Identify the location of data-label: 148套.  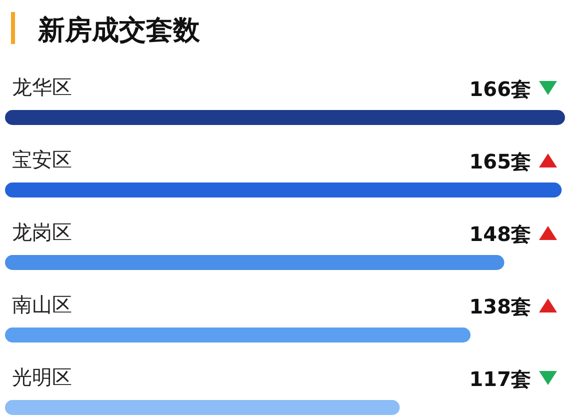
(500, 234).